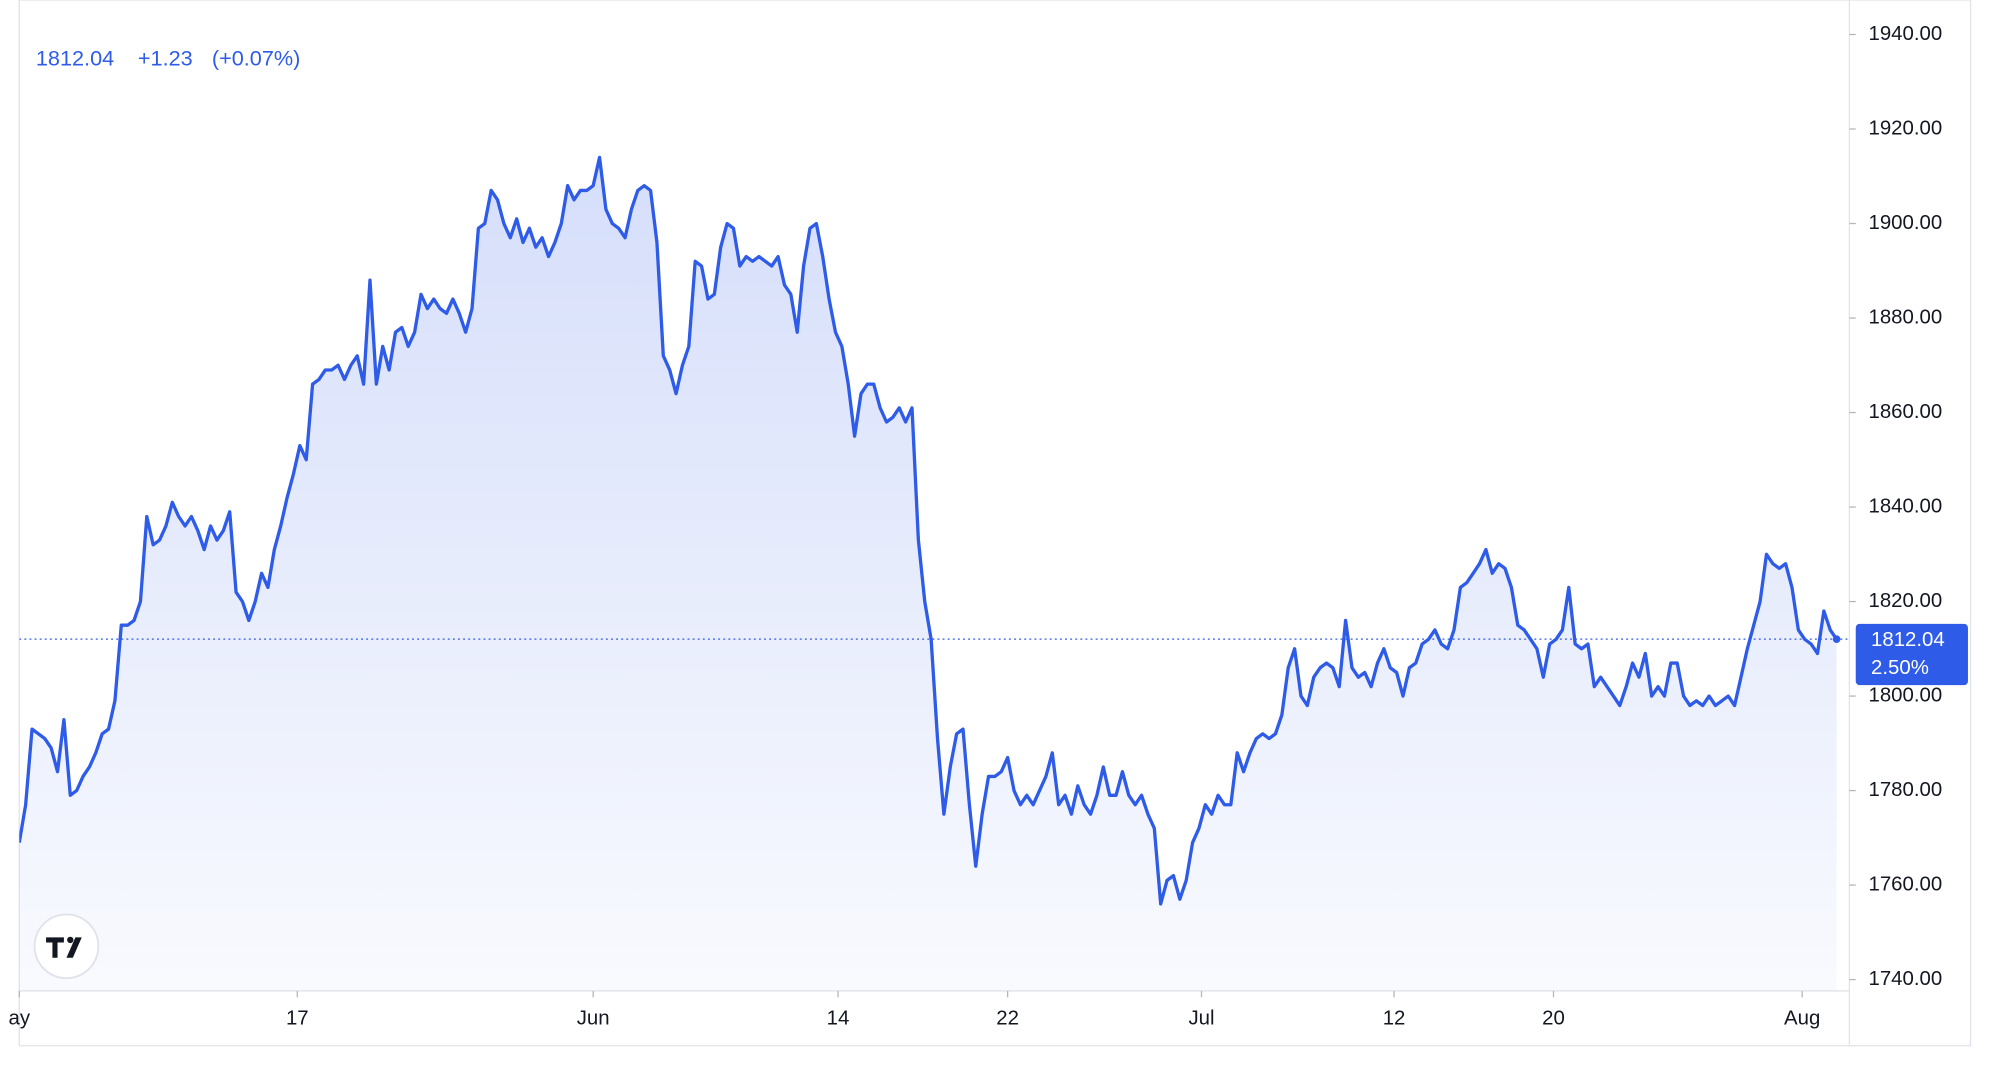  Describe the element at coordinates (1905, 34) in the screenshot. I see `y-tick-label: 1940.00` at that location.